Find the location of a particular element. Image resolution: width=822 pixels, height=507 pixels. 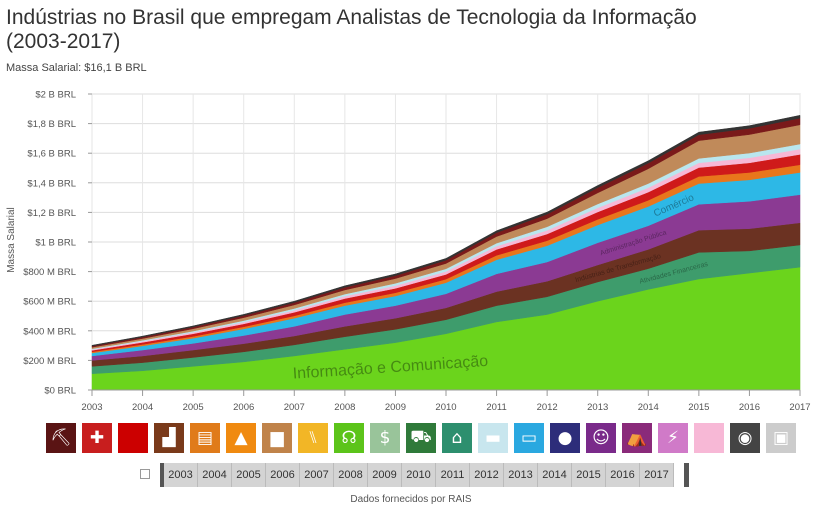

timeline-year-2003: 2003 is located at coordinates (181, 475).